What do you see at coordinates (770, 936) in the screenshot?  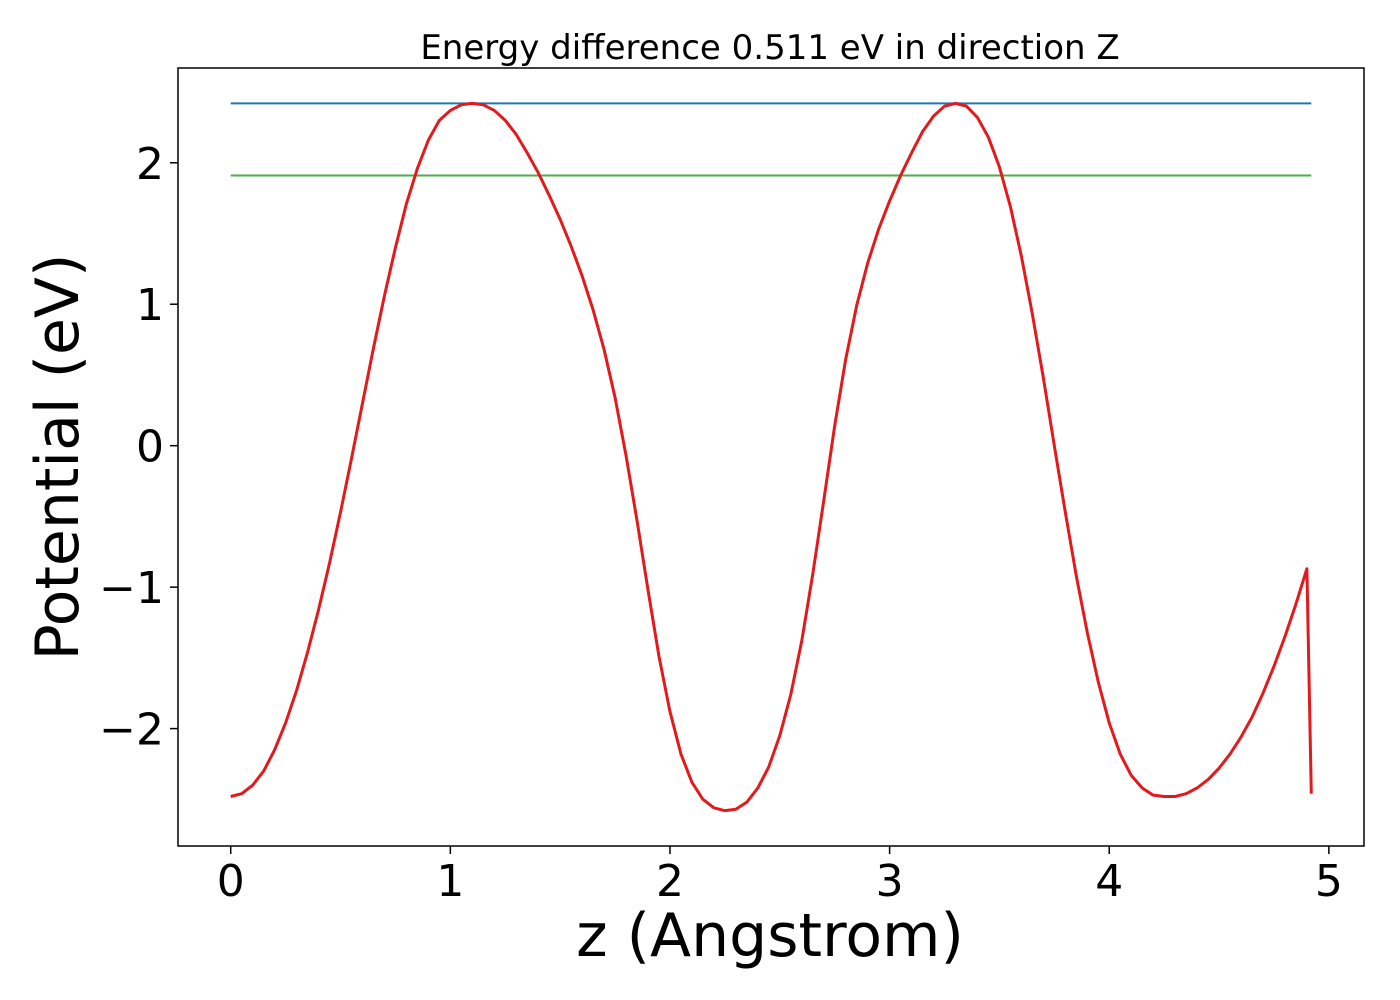 I see `x-axis-label: z (Angstrom)` at bounding box center [770, 936].